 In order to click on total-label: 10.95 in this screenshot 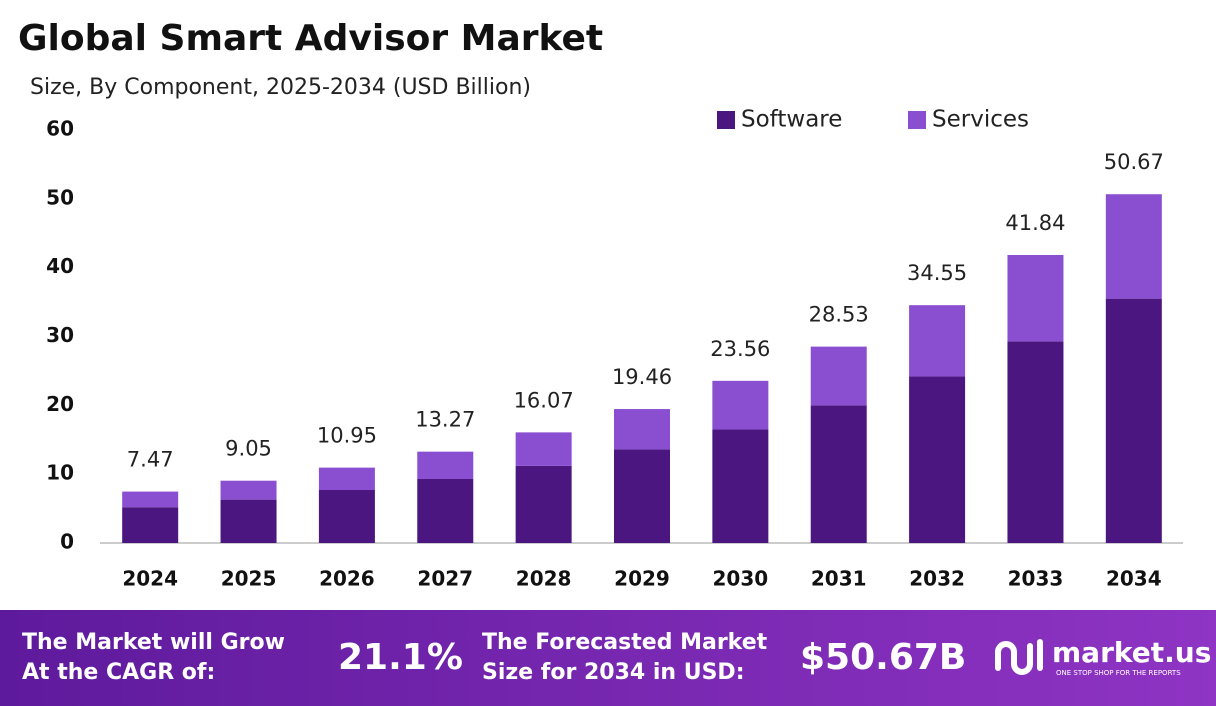, I will do `click(347, 436)`.